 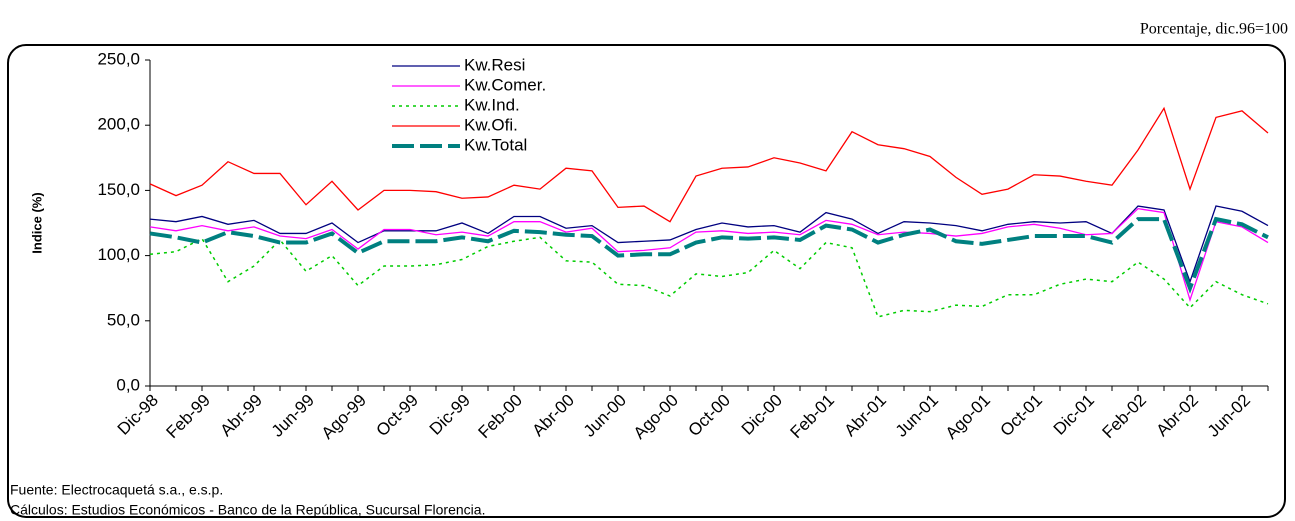 What do you see at coordinates (505, 84) in the screenshot?
I see `legend-label: Kw.Comer.` at bounding box center [505, 84].